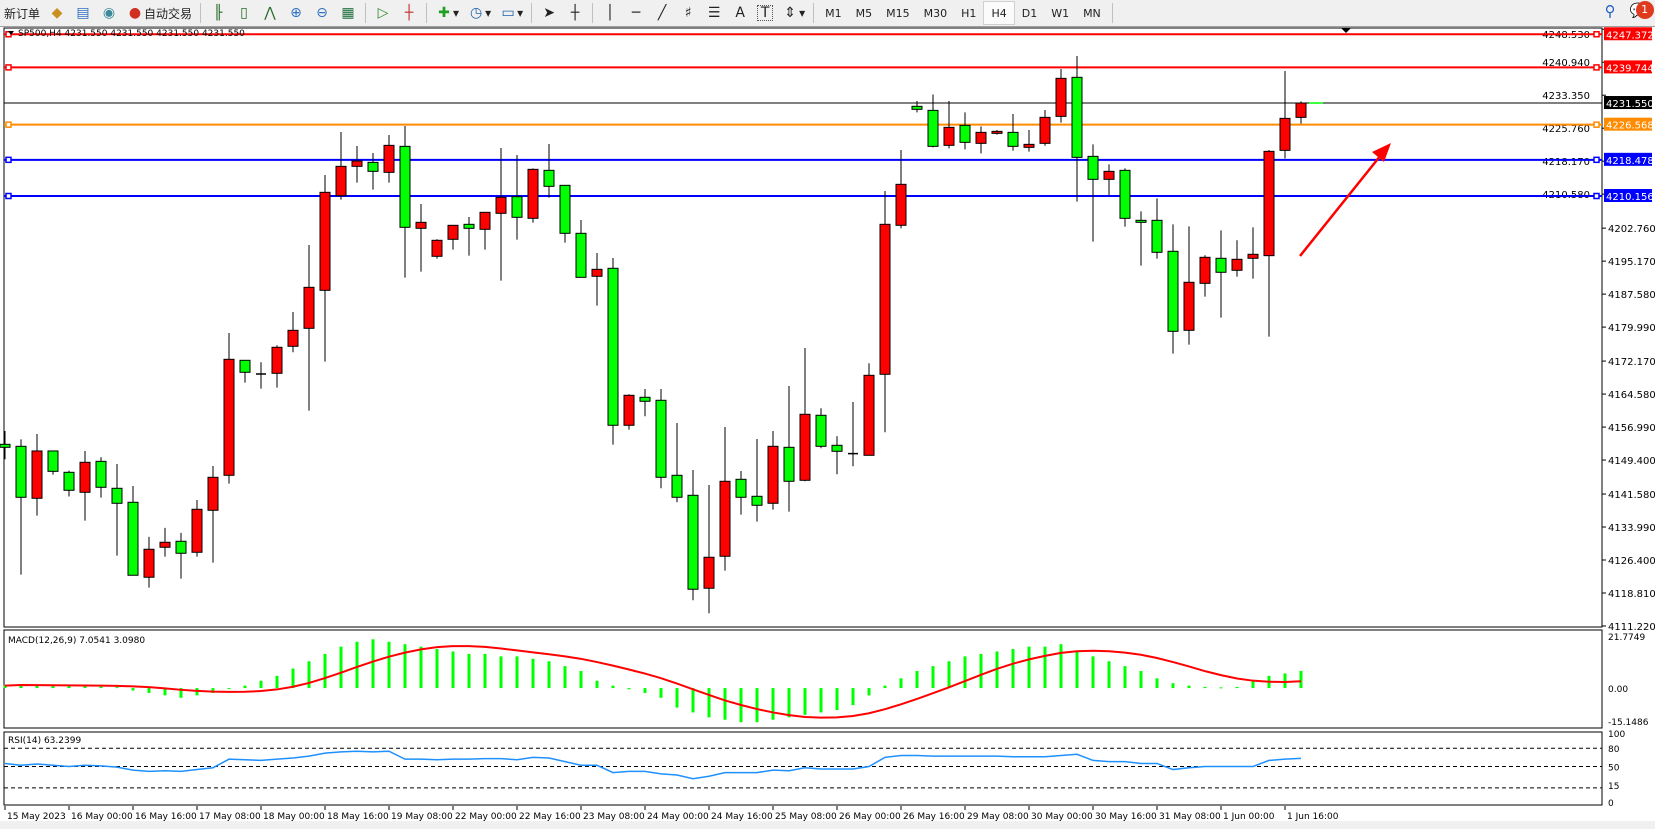  Describe the element at coordinates (322, 13) in the screenshot. I see `zoom-out-button: ⊖` at that location.